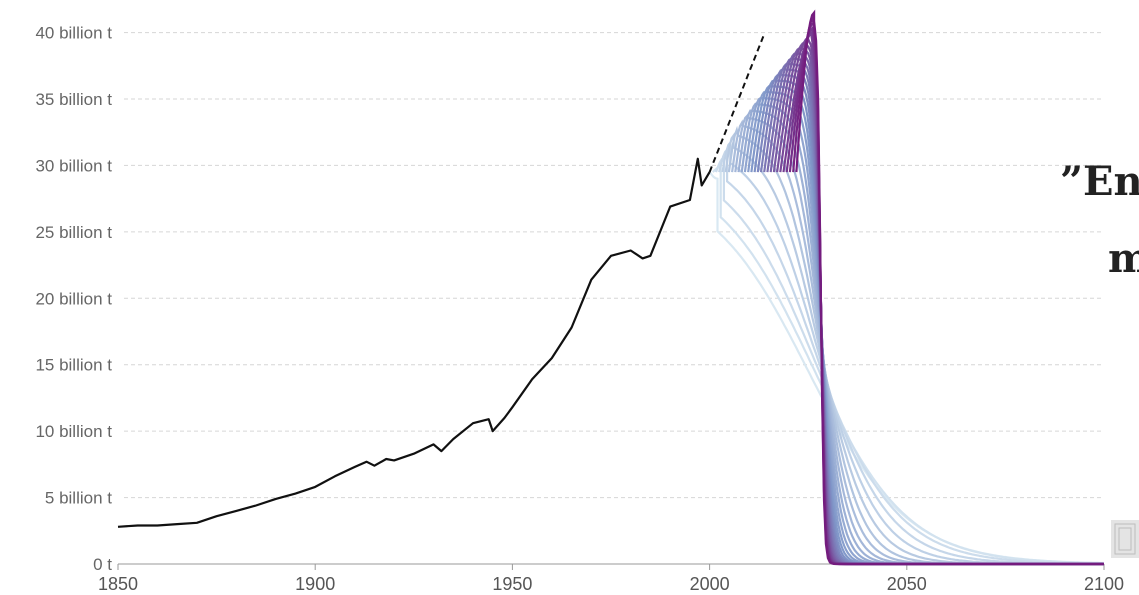  Describe the element at coordinates (73, 365) in the screenshot. I see `y-tick-label: 15 billion t` at that location.